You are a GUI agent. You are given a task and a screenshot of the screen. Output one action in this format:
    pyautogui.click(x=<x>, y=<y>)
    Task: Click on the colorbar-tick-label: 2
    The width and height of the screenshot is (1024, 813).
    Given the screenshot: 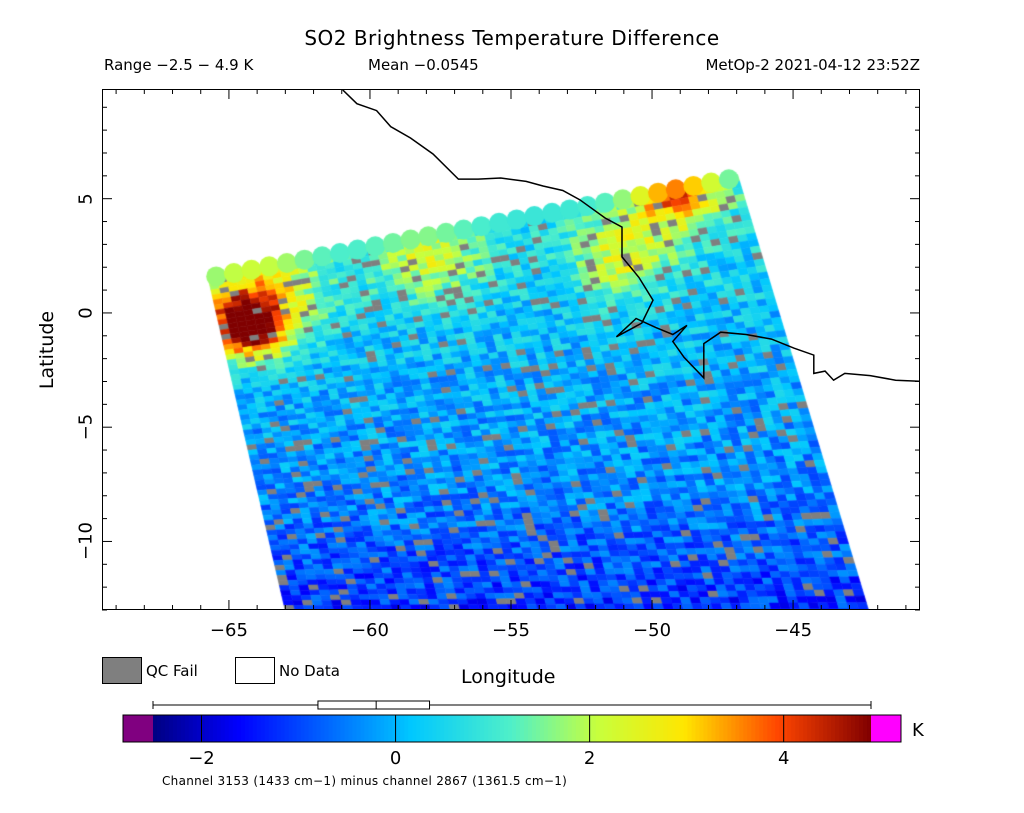 What is the action you would take?
    pyautogui.click(x=589, y=758)
    